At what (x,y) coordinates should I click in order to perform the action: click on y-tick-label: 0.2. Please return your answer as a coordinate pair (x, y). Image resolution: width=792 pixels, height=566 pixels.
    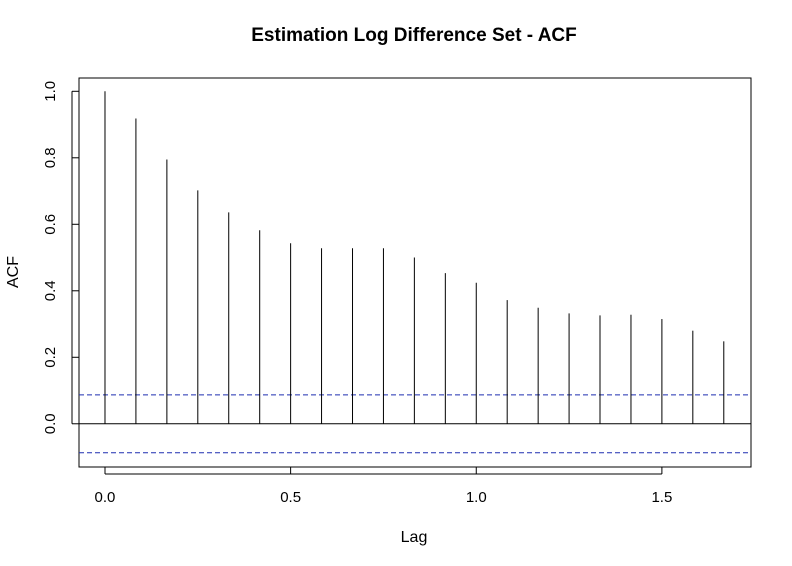
    Looking at the image, I should click on (50, 357).